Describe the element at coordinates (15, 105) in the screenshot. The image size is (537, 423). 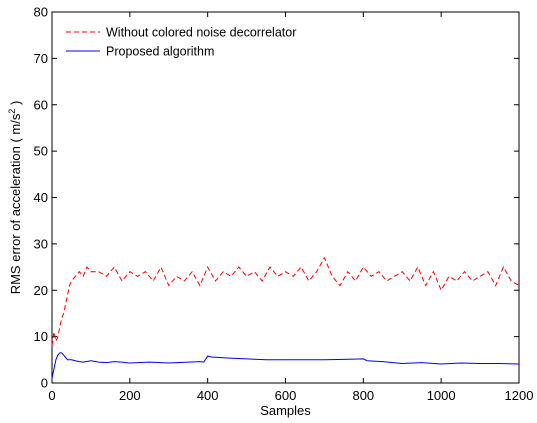
I see `y-axis-label-suffix: )` at that location.